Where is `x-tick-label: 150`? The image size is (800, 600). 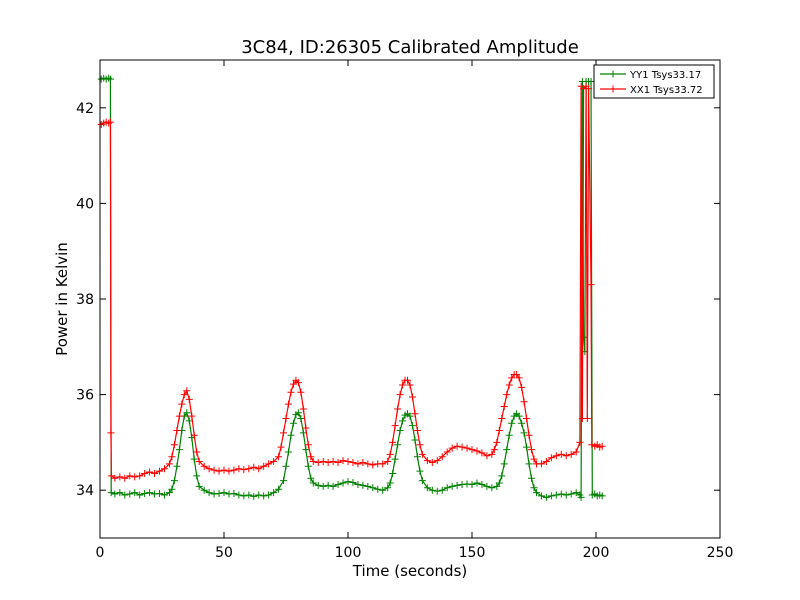 x-tick-label: 150 is located at coordinates (472, 553).